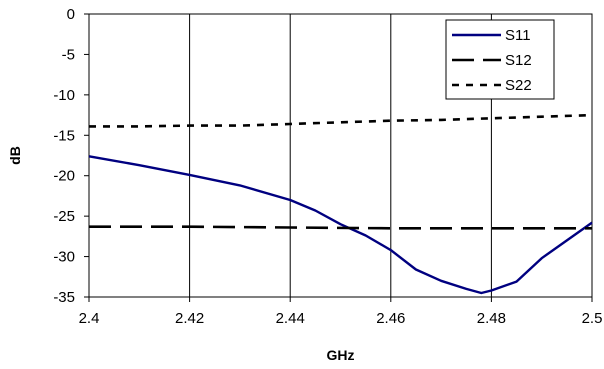 The width and height of the screenshot is (604, 369). What do you see at coordinates (71, 14) in the screenshot?
I see `y-tick-label: 0` at bounding box center [71, 14].